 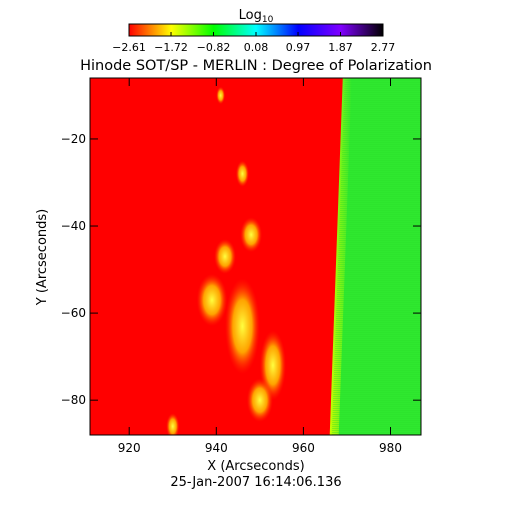 What do you see at coordinates (255, 466) in the screenshot?
I see `x-axis-label: X (Arcseconds)` at bounding box center [255, 466].